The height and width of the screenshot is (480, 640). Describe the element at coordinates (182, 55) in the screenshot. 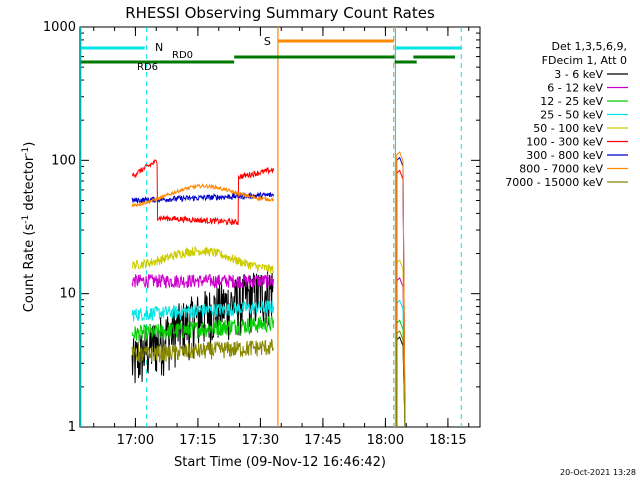

I see `rd0-label: RD0` at that location.